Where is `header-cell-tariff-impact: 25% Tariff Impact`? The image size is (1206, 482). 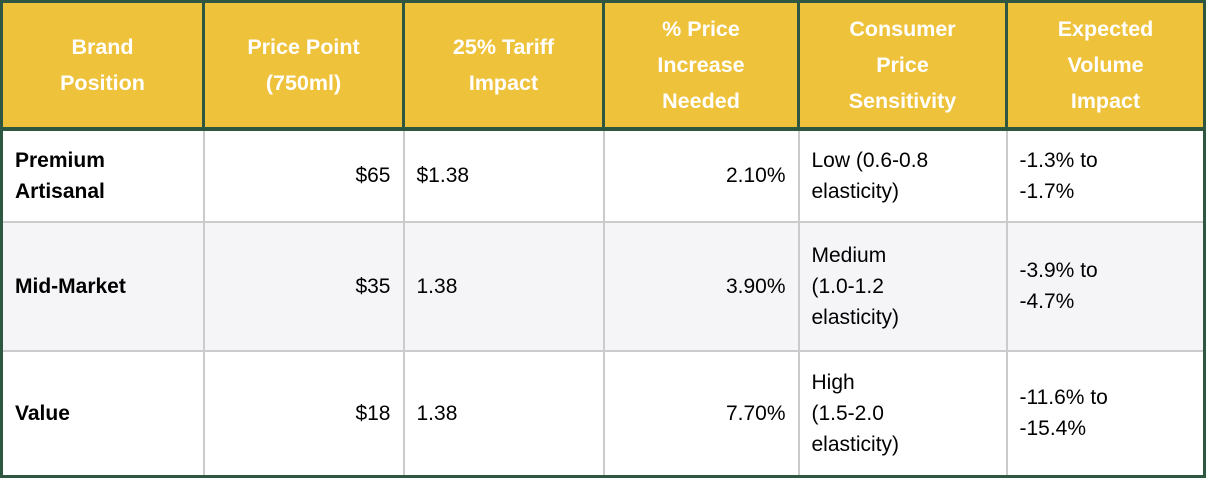
header-cell-tariff-impact: 25% Tariff Impact is located at coordinates (503, 65).